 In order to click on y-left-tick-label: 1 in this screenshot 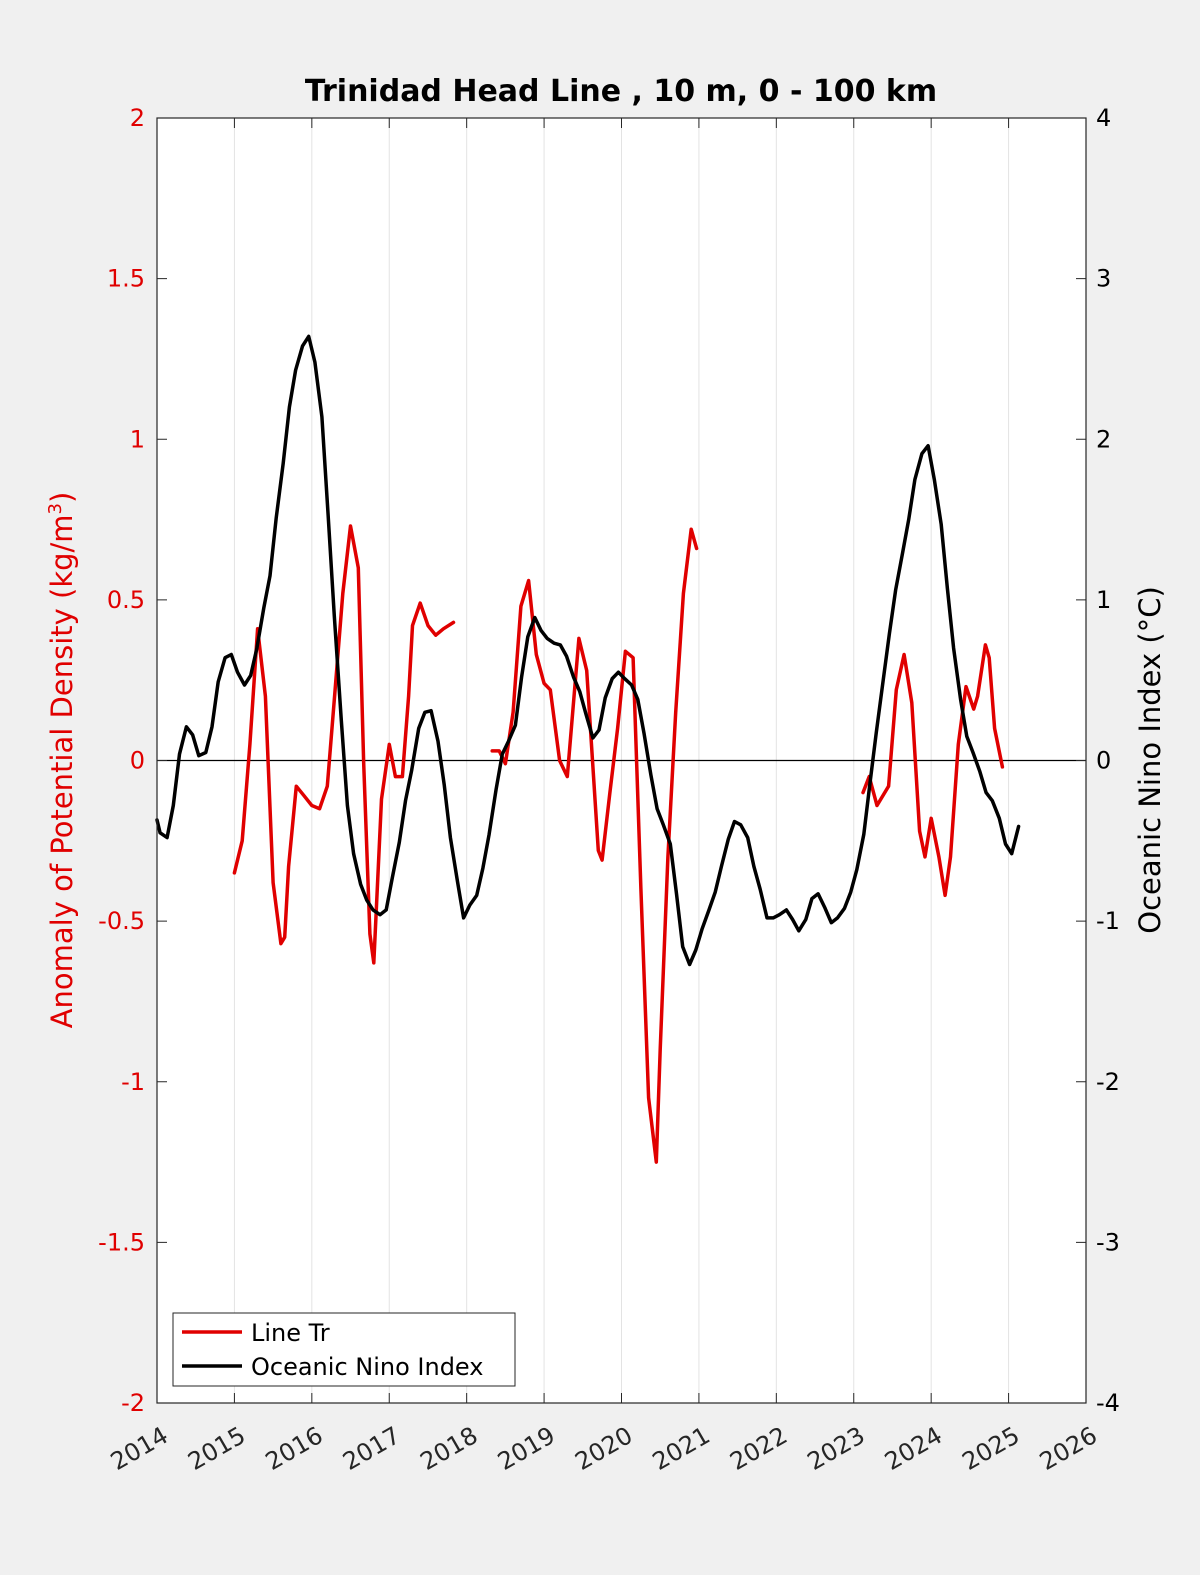, I will do `click(137, 439)`.